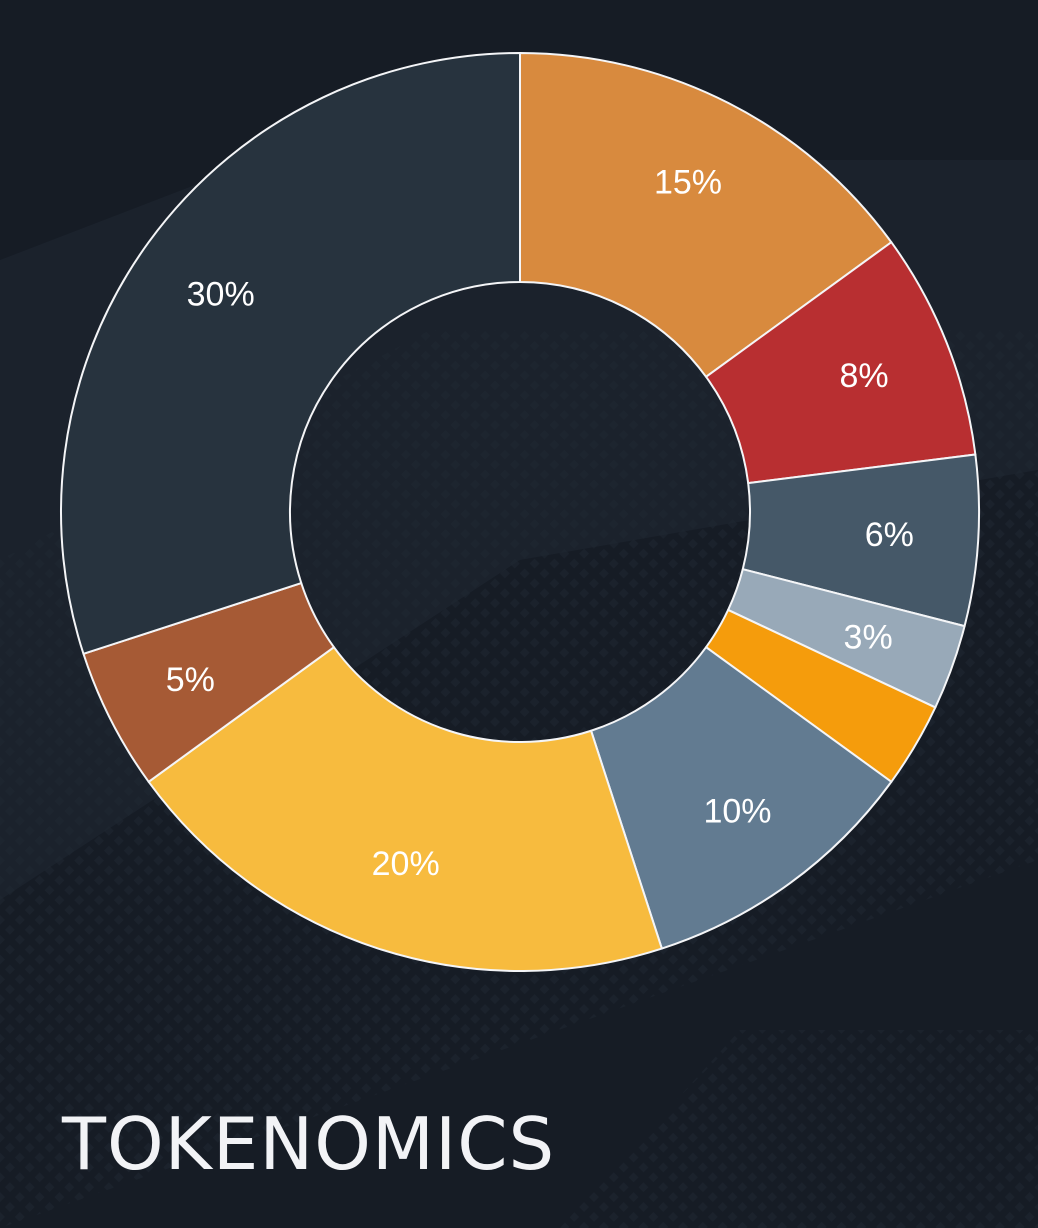  I want to click on slice-label-9: 30%, so click(221, 295).